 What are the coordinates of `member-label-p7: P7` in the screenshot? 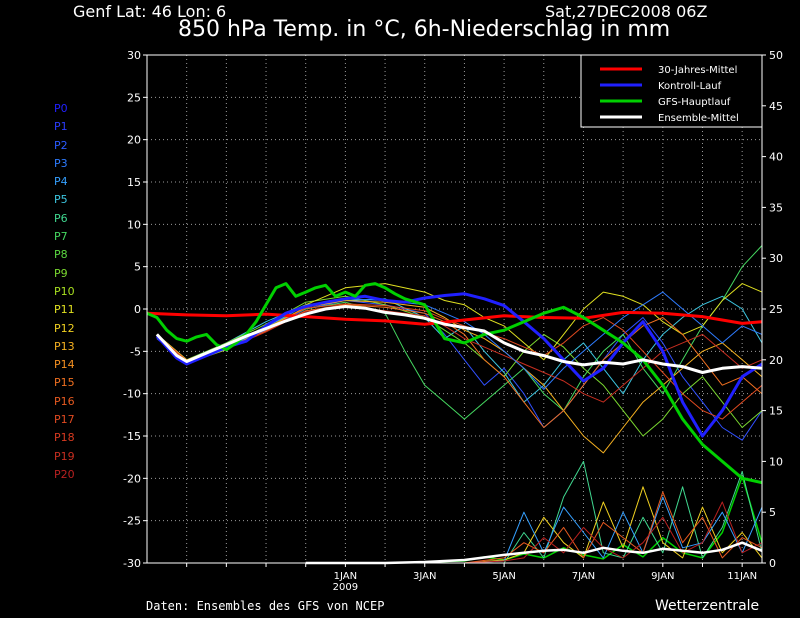 It's located at (61, 237).